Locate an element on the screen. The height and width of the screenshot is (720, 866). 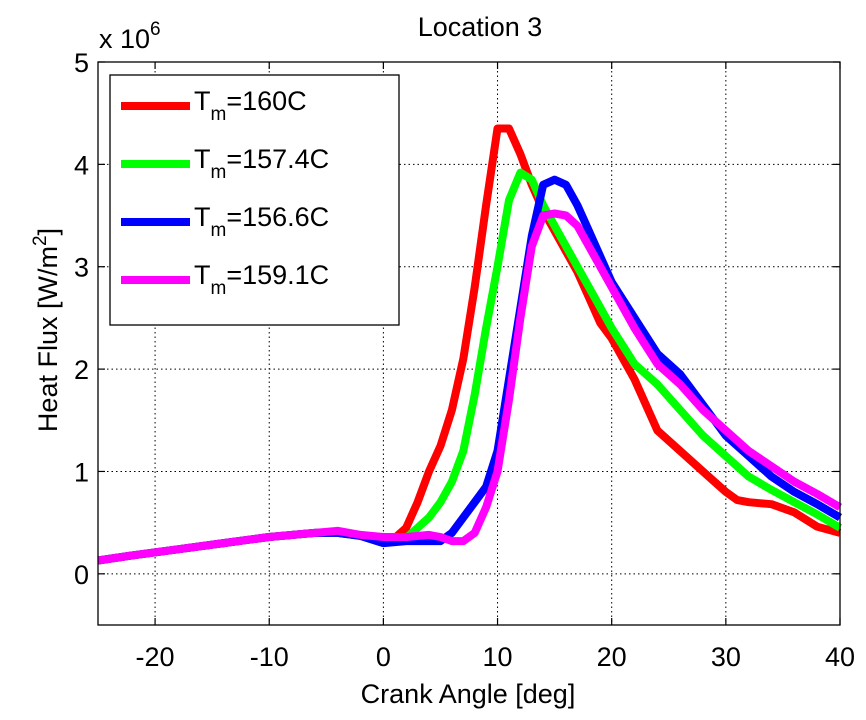
y-multiplier-exponent: 6 is located at coordinates (155, 29).